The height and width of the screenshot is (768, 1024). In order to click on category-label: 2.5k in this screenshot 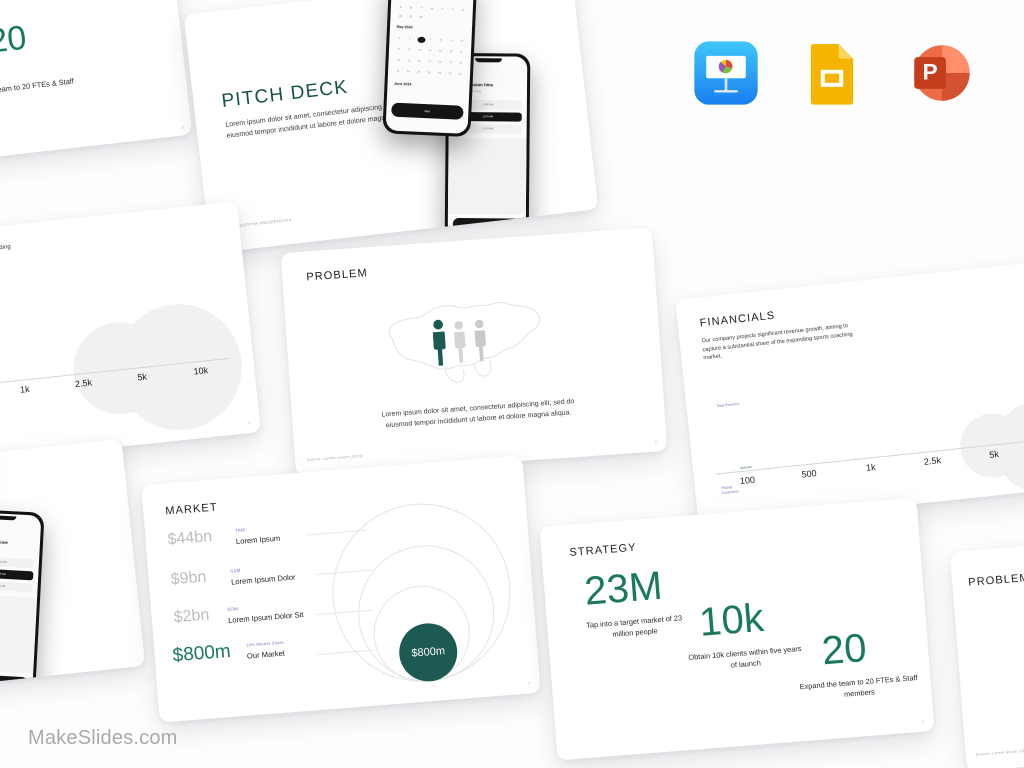, I will do `click(932, 461)`.